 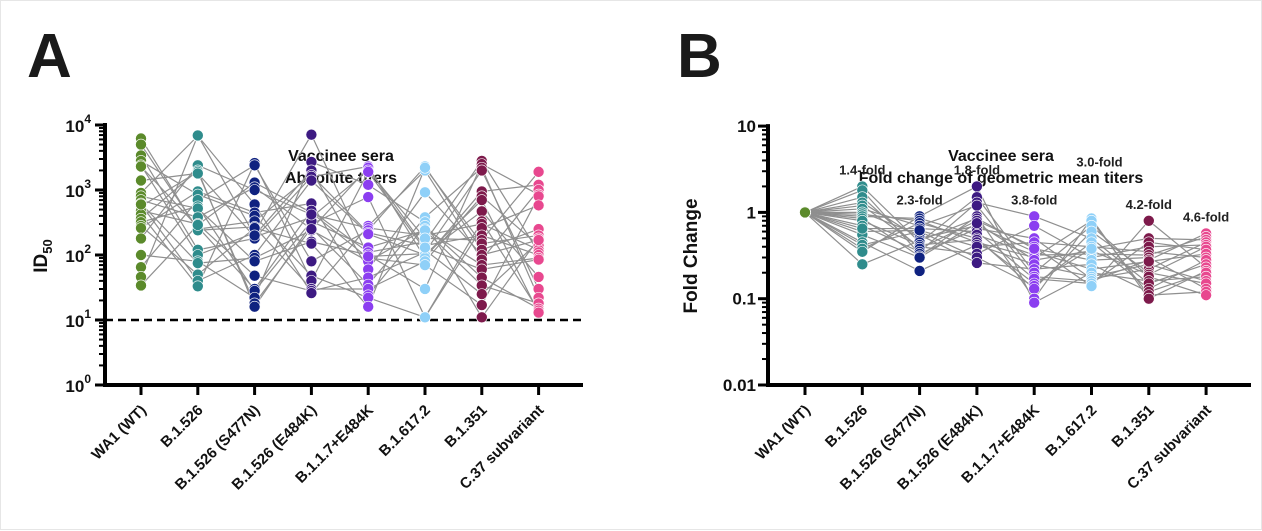 What do you see at coordinates (862, 169) in the screenshot?
I see `fold-annotation: 1.4-fold` at bounding box center [862, 169].